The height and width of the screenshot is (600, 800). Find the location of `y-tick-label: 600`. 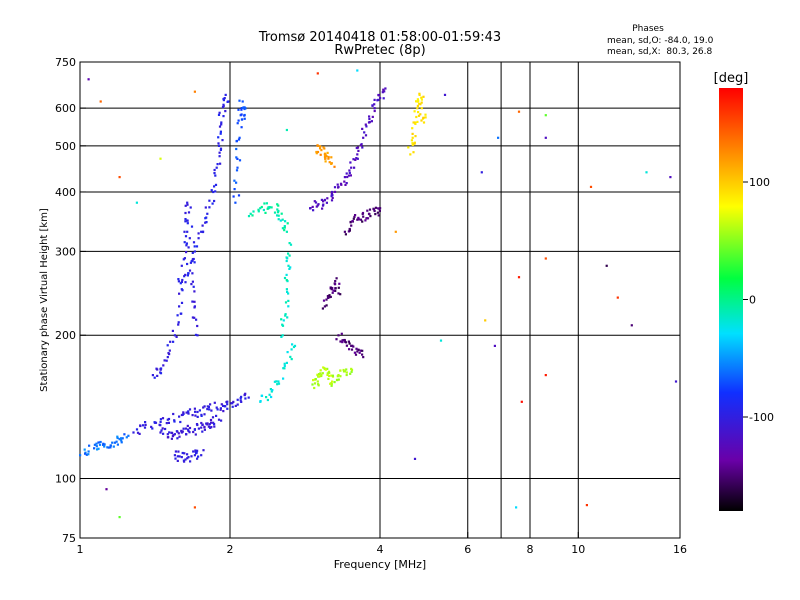

y-tick-label: 600 is located at coordinates (65, 108).